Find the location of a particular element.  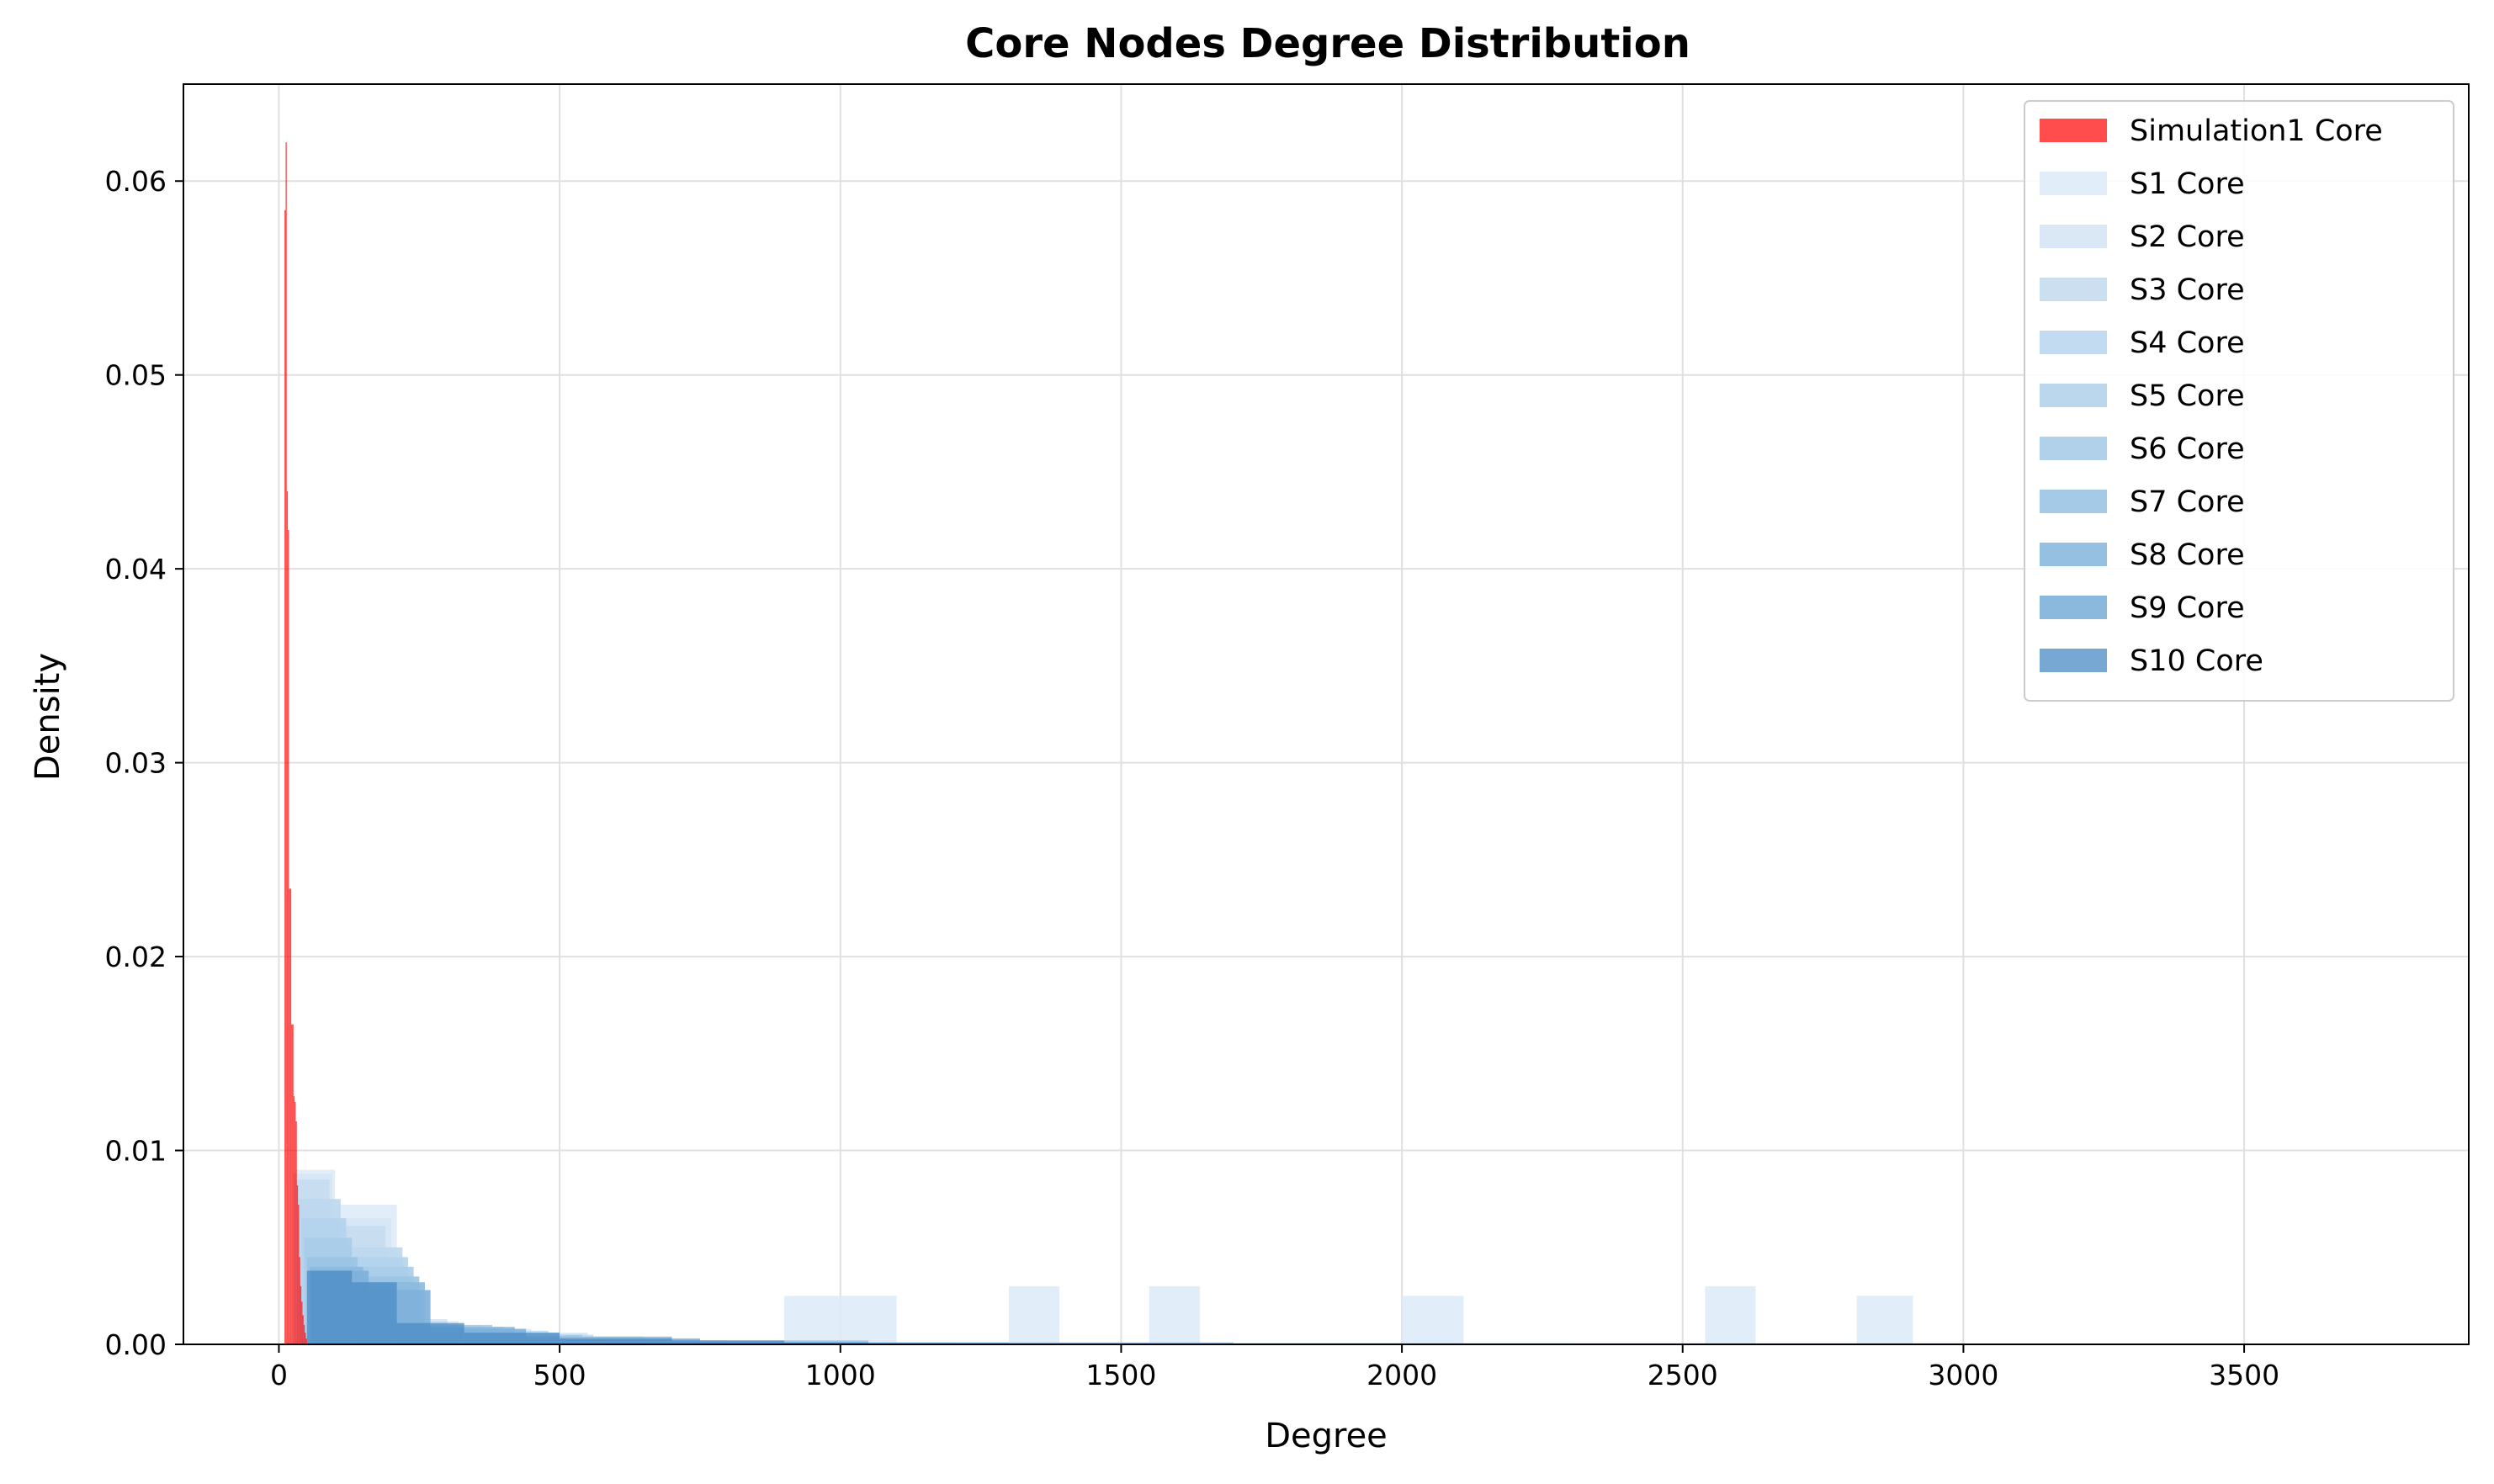

chart-title: Core Nodes Degree Distribution is located at coordinates (1327, 43).